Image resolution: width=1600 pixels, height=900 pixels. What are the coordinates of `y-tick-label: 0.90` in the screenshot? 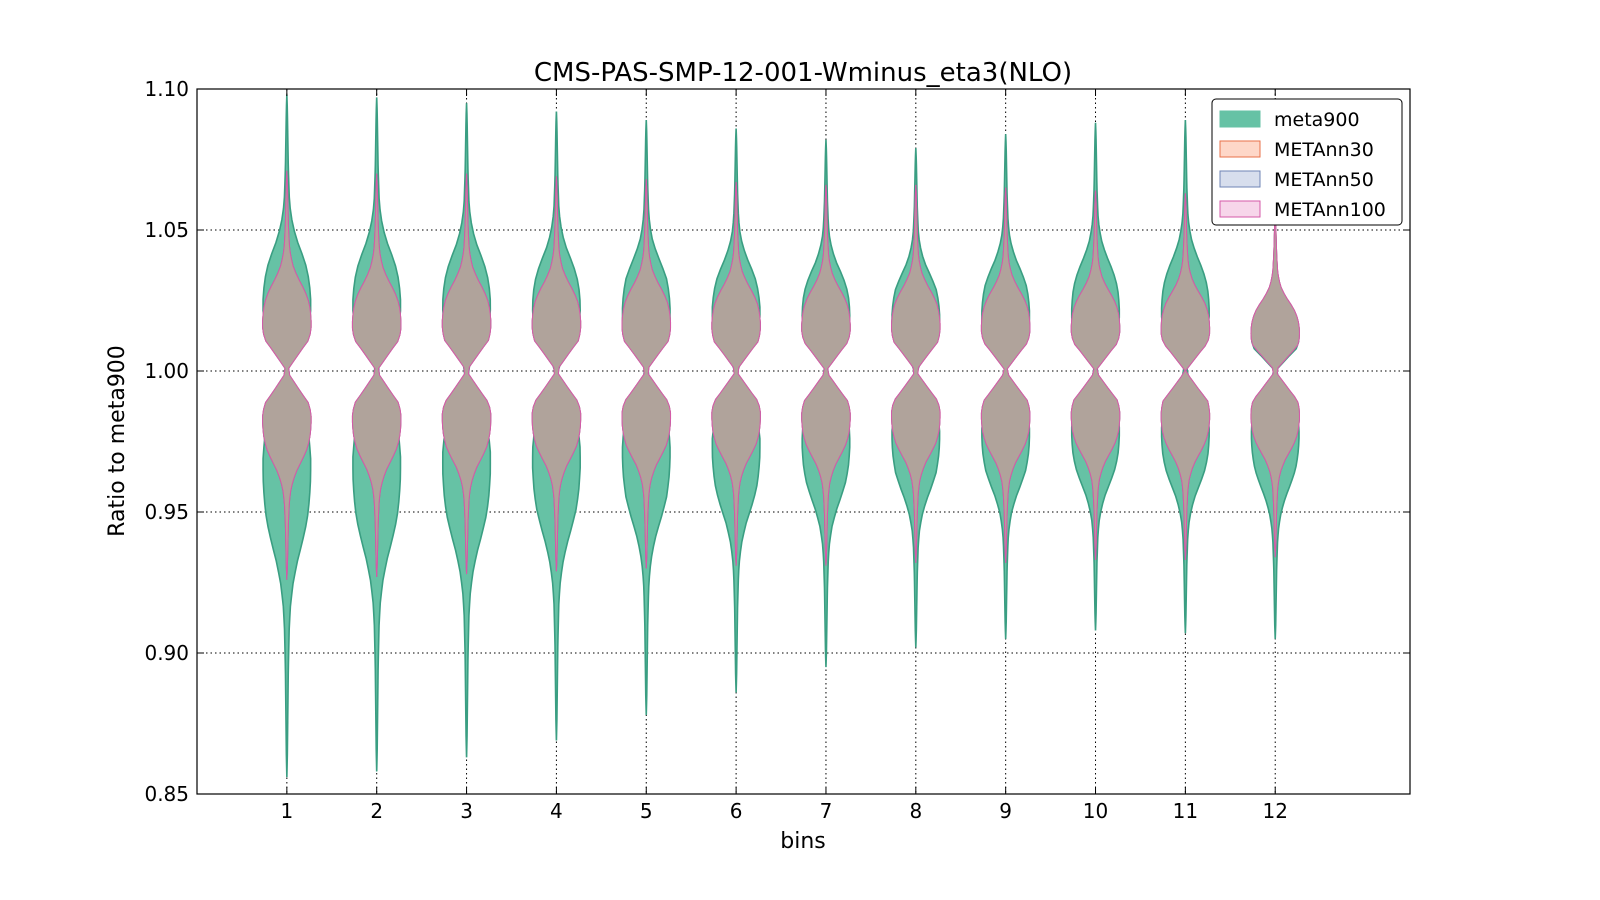 It's located at (166, 653).